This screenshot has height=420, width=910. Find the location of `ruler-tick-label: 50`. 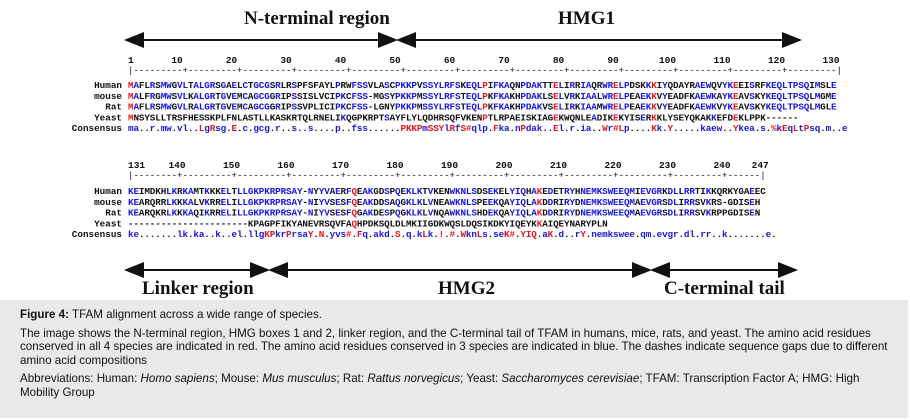

ruler-tick-label: 50 is located at coordinates (395, 60).